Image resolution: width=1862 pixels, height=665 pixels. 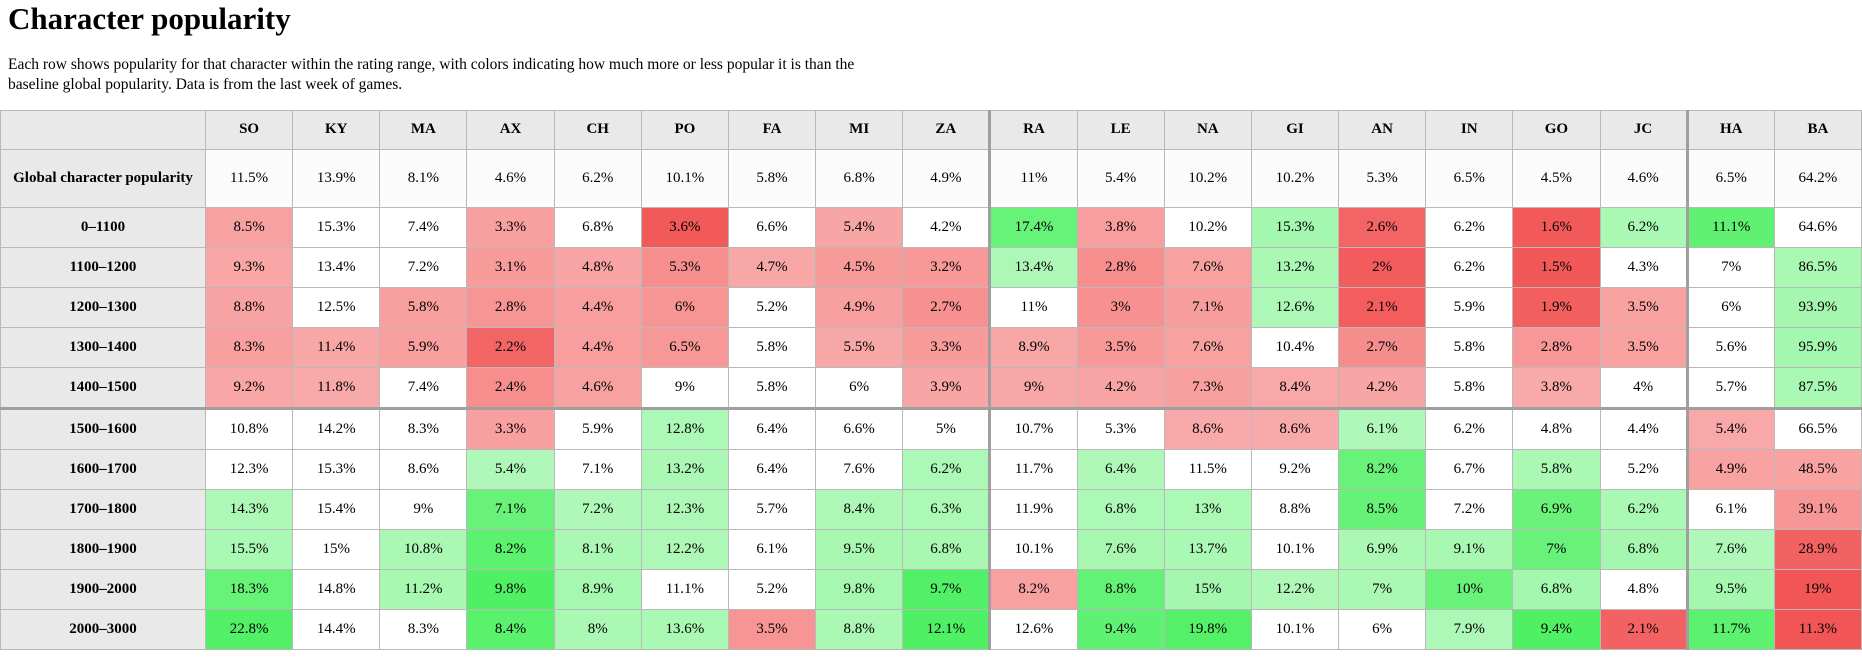 What do you see at coordinates (423, 129) in the screenshot?
I see `column-header-ma: MA` at bounding box center [423, 129].